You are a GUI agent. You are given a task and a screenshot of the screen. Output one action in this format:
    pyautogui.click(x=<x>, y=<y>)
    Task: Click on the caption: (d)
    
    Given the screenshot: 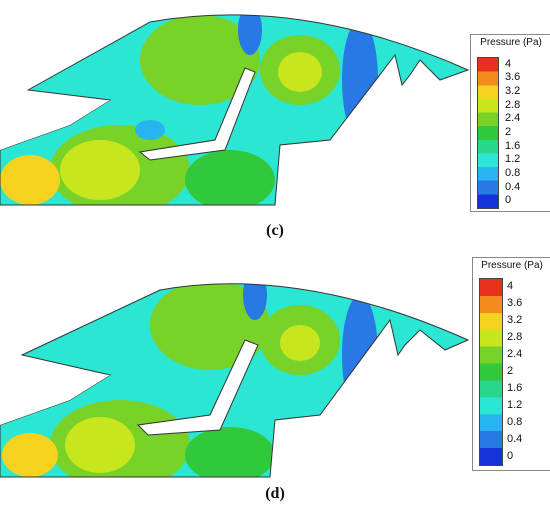 What is the action you would take?
    pyautogui.click(x=275, y=493)
    